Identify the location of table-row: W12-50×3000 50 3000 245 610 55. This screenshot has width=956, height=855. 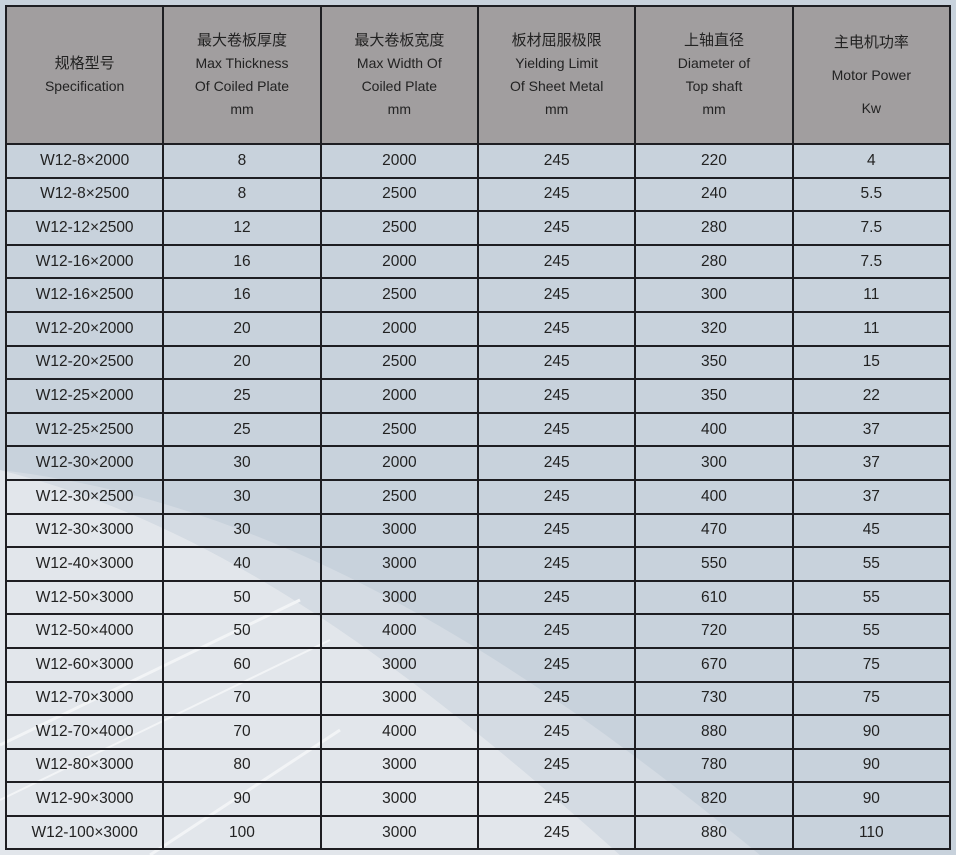
(478, 597).